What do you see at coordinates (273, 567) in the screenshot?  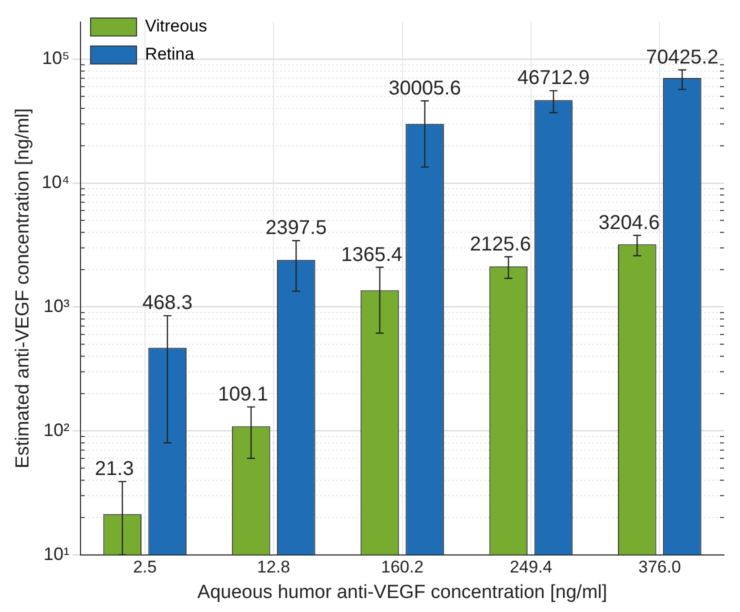 I see `x-tick-label: 12.8` at bounding box center [273, 567].